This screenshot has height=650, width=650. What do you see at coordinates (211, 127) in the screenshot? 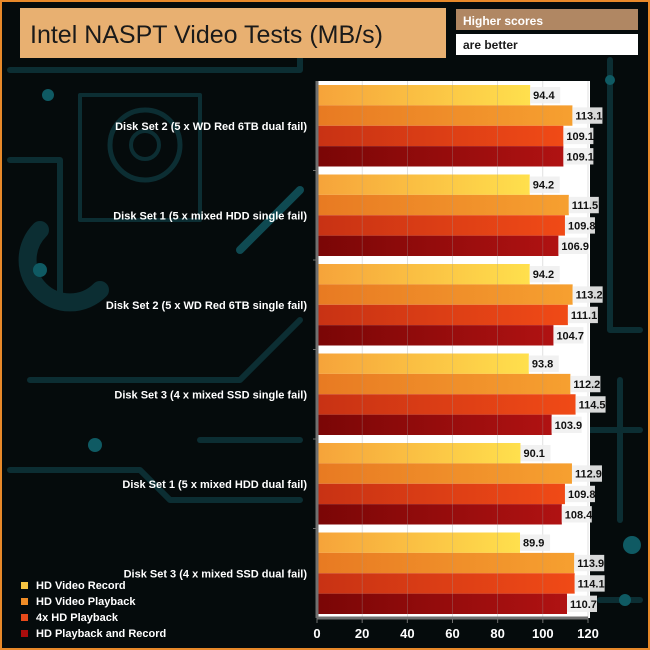
I see `category-label: Disk Set 2 (5 x WD Red 6TB dual fail)` at bounding box center [211, 127].